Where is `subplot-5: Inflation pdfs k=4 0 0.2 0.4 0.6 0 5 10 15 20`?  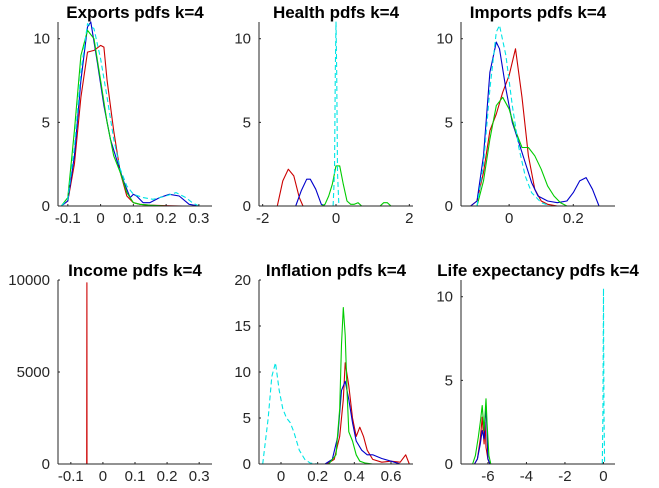
subplot-5: Inflation pdfs k=4 0 0.2 0.4 0.6 0 5 10 15 20 is located at coordinates (323, 373).